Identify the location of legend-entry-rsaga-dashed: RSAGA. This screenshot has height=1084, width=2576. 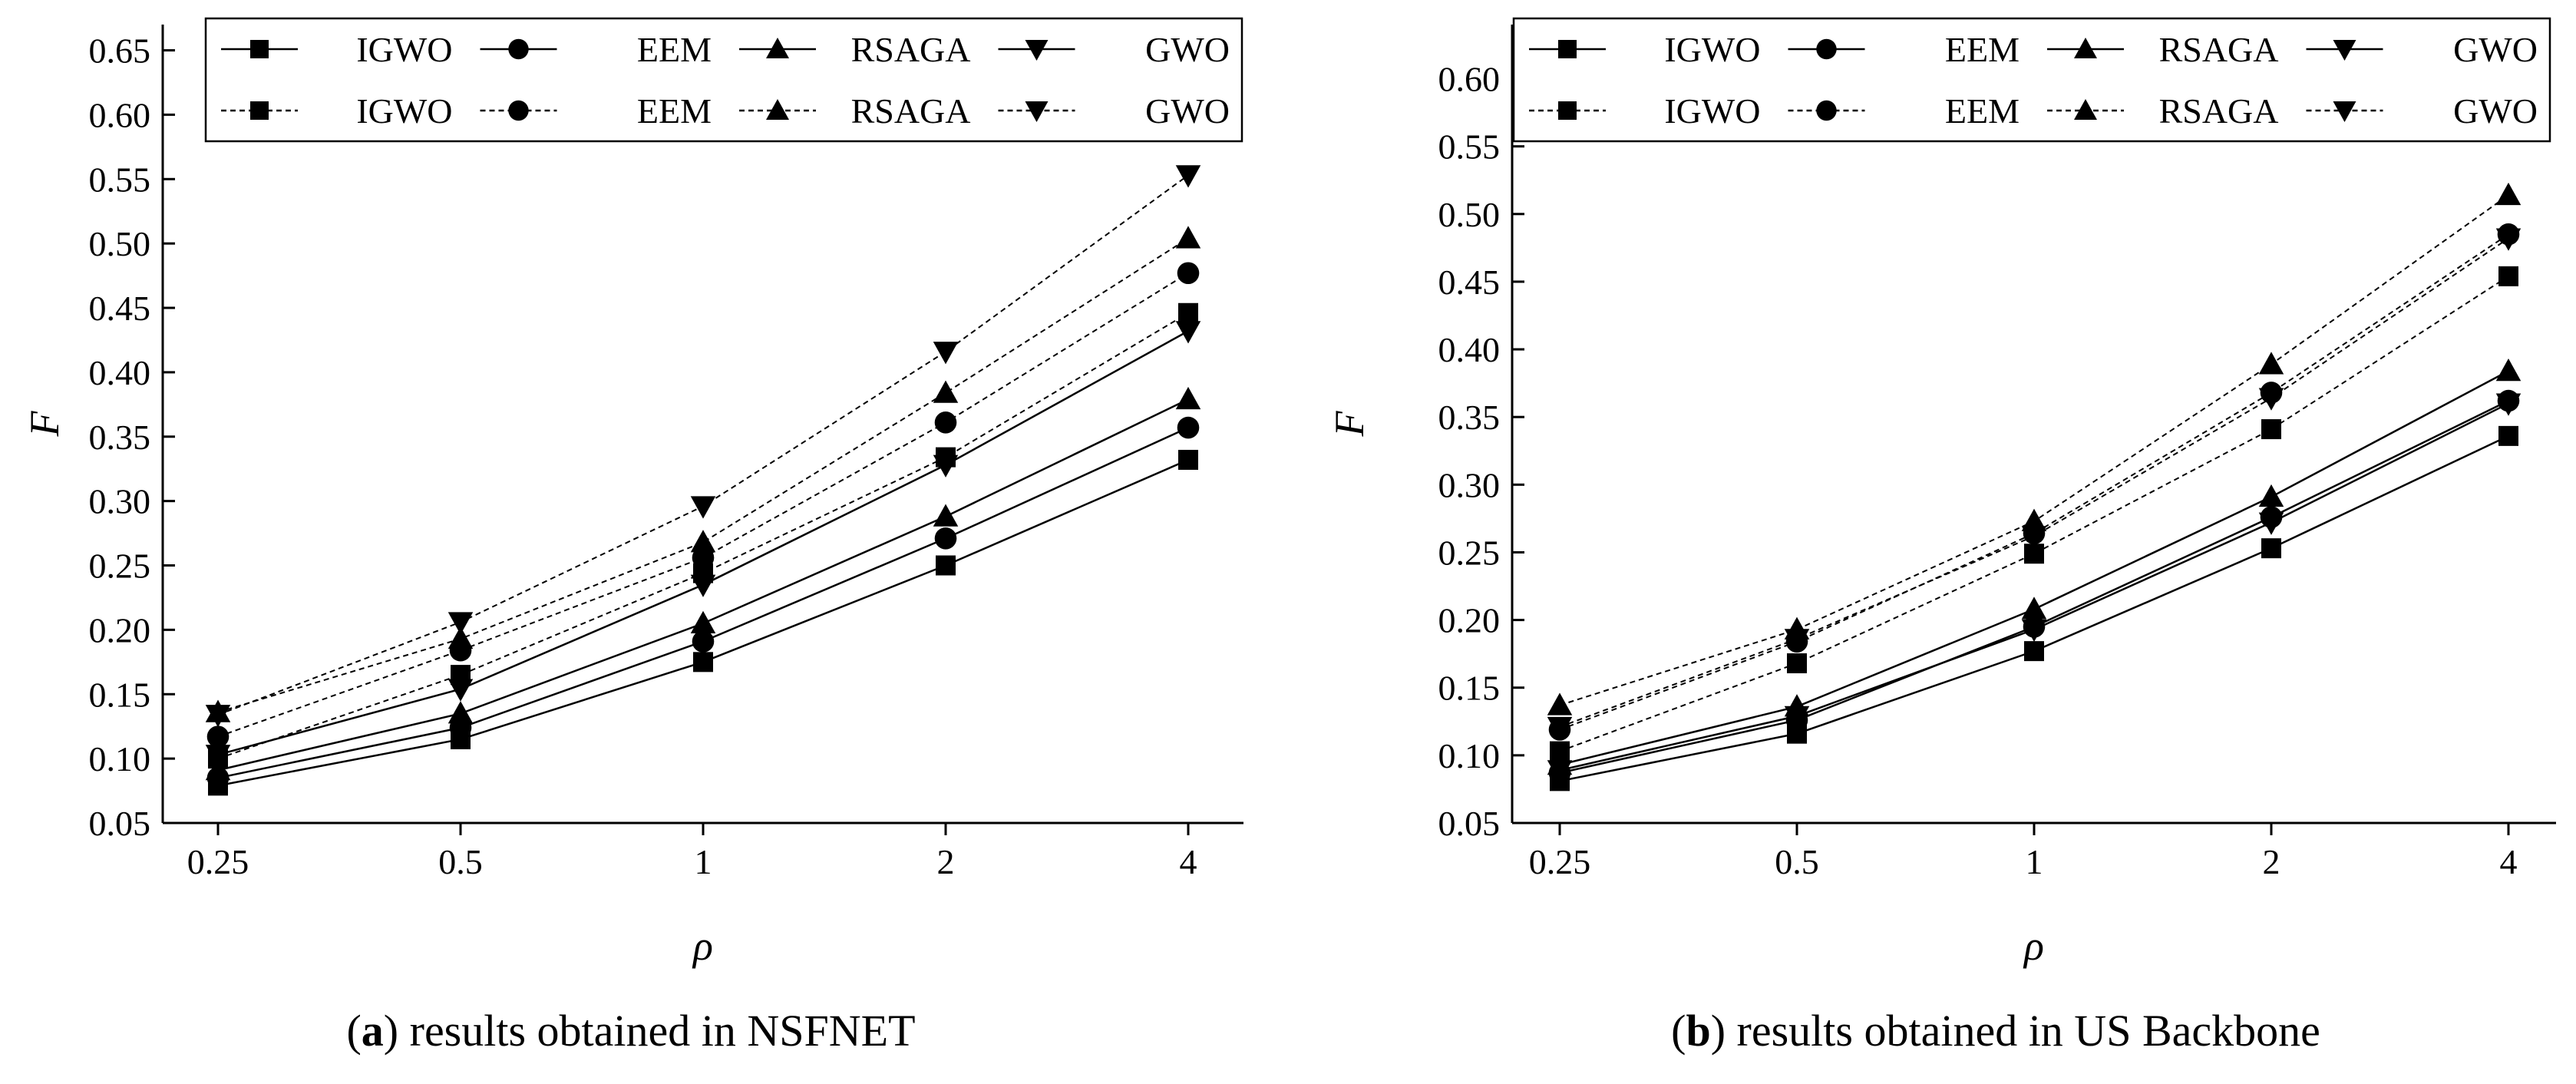
(855, 111).